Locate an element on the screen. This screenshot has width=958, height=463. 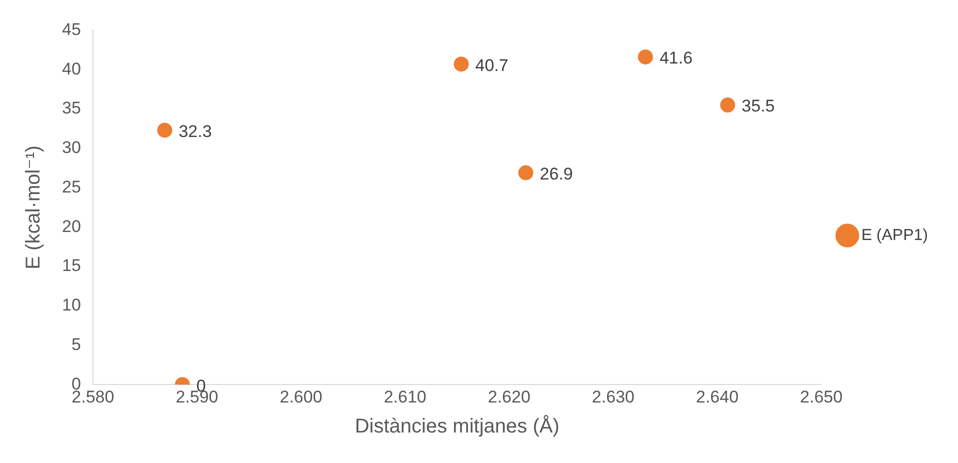
x-tick-label: 2.620 is located at coordinates (509, 396).